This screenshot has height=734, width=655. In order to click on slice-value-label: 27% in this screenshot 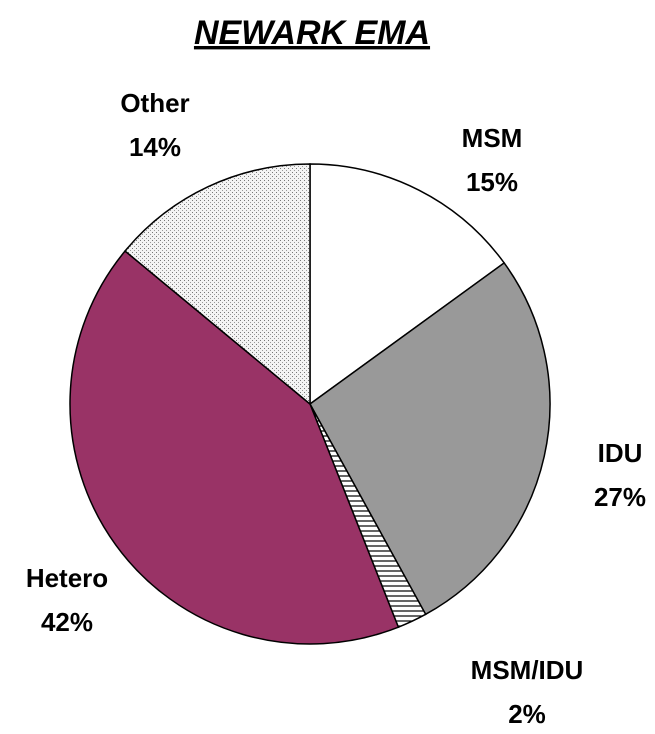, I will do `click(620, 497)`.